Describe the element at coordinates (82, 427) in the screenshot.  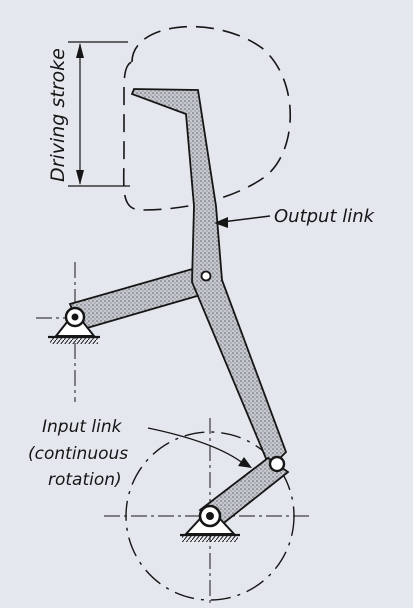
I see `input-link-label-line1: Input link` at that location.